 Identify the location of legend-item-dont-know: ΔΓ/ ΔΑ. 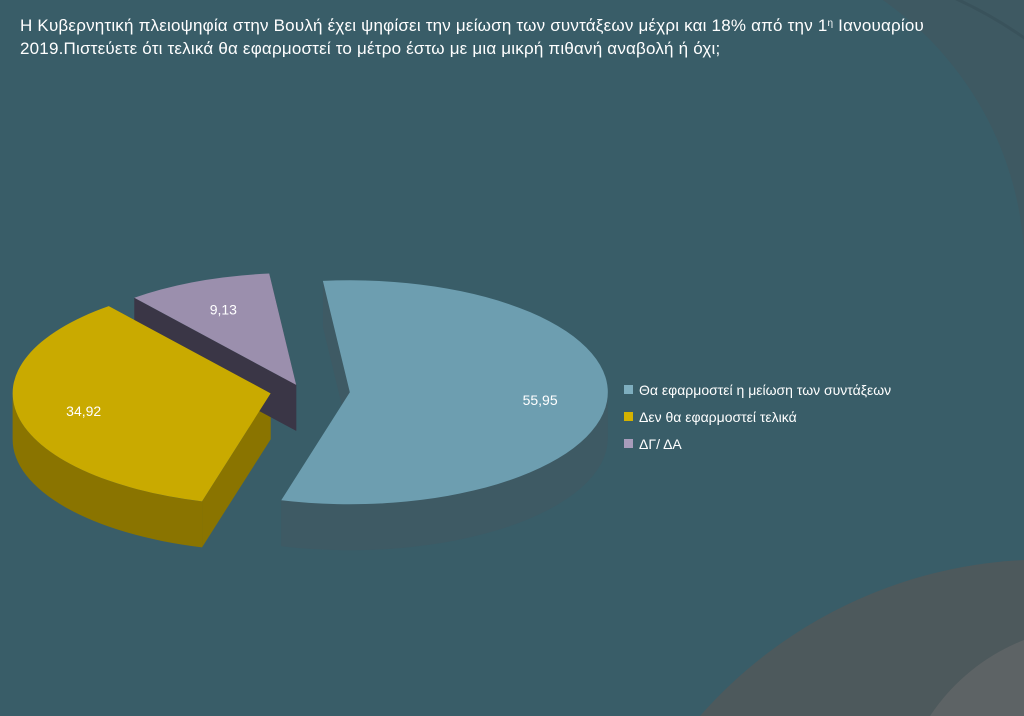
(757, 443).